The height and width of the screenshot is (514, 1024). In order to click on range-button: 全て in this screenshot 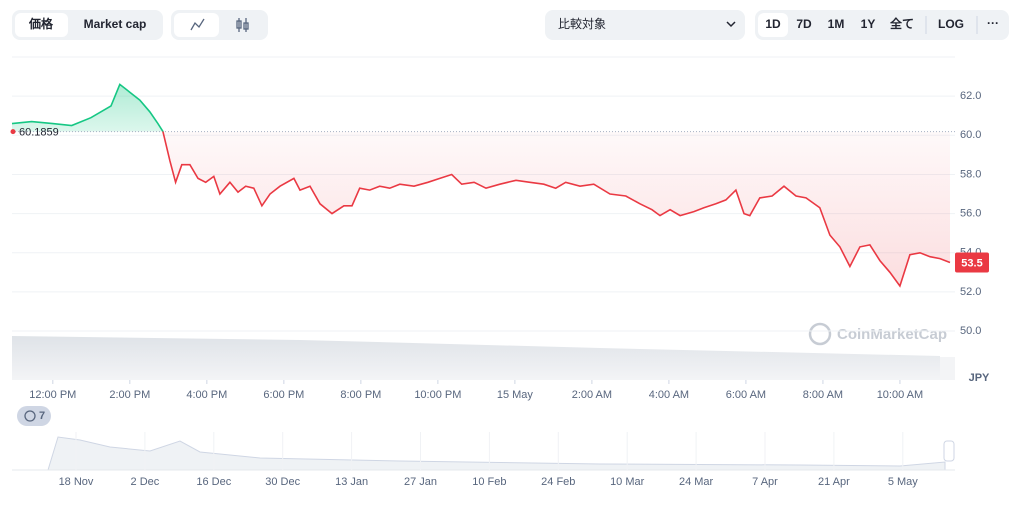, I will do `click(902, 23)`.